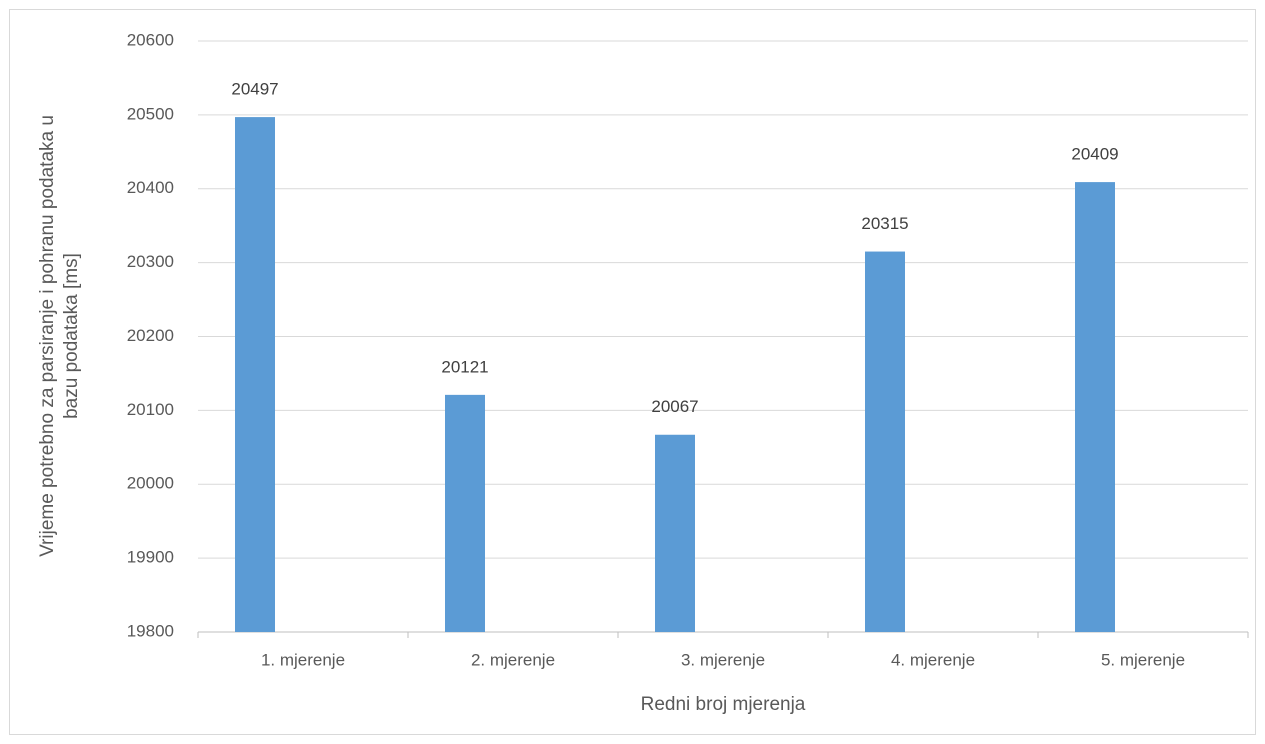 This screenshot has width=1265, height=744. I want to click on data-label: 20497, so click(254, 89).